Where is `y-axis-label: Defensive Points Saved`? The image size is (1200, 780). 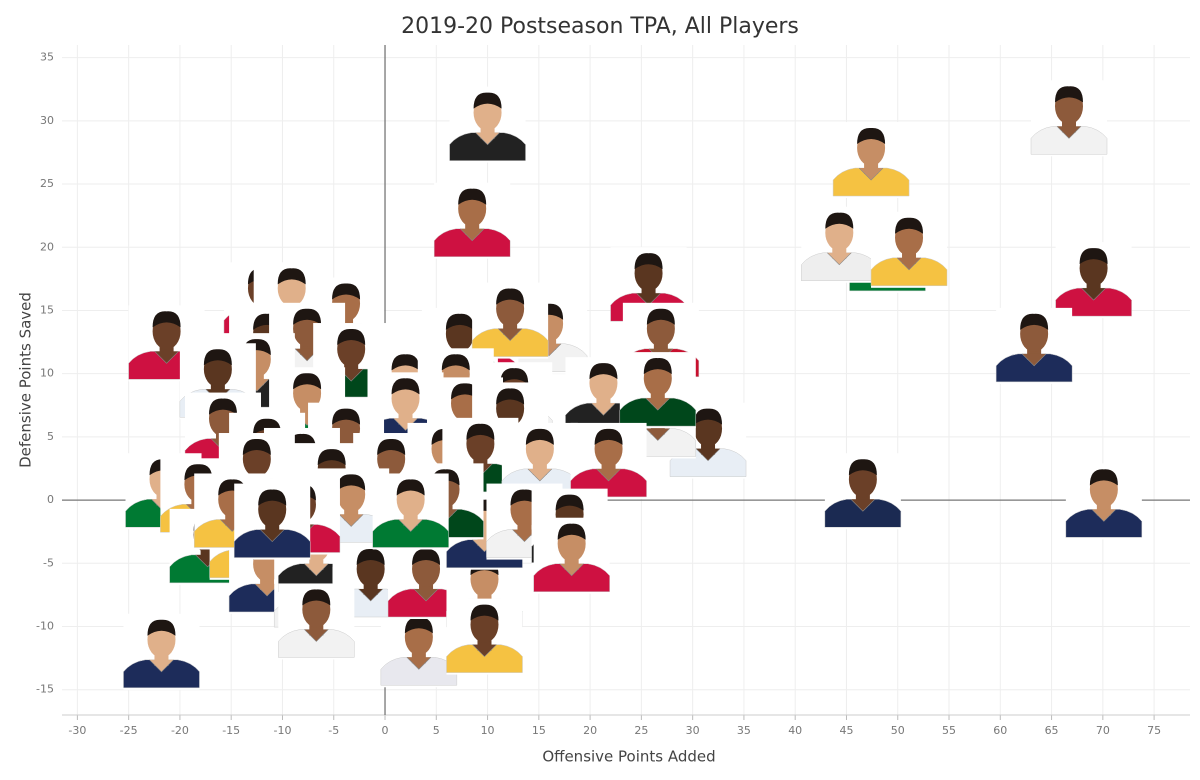 y-axis-label: Defensive Points Saved is located at coordinates (26, 380).